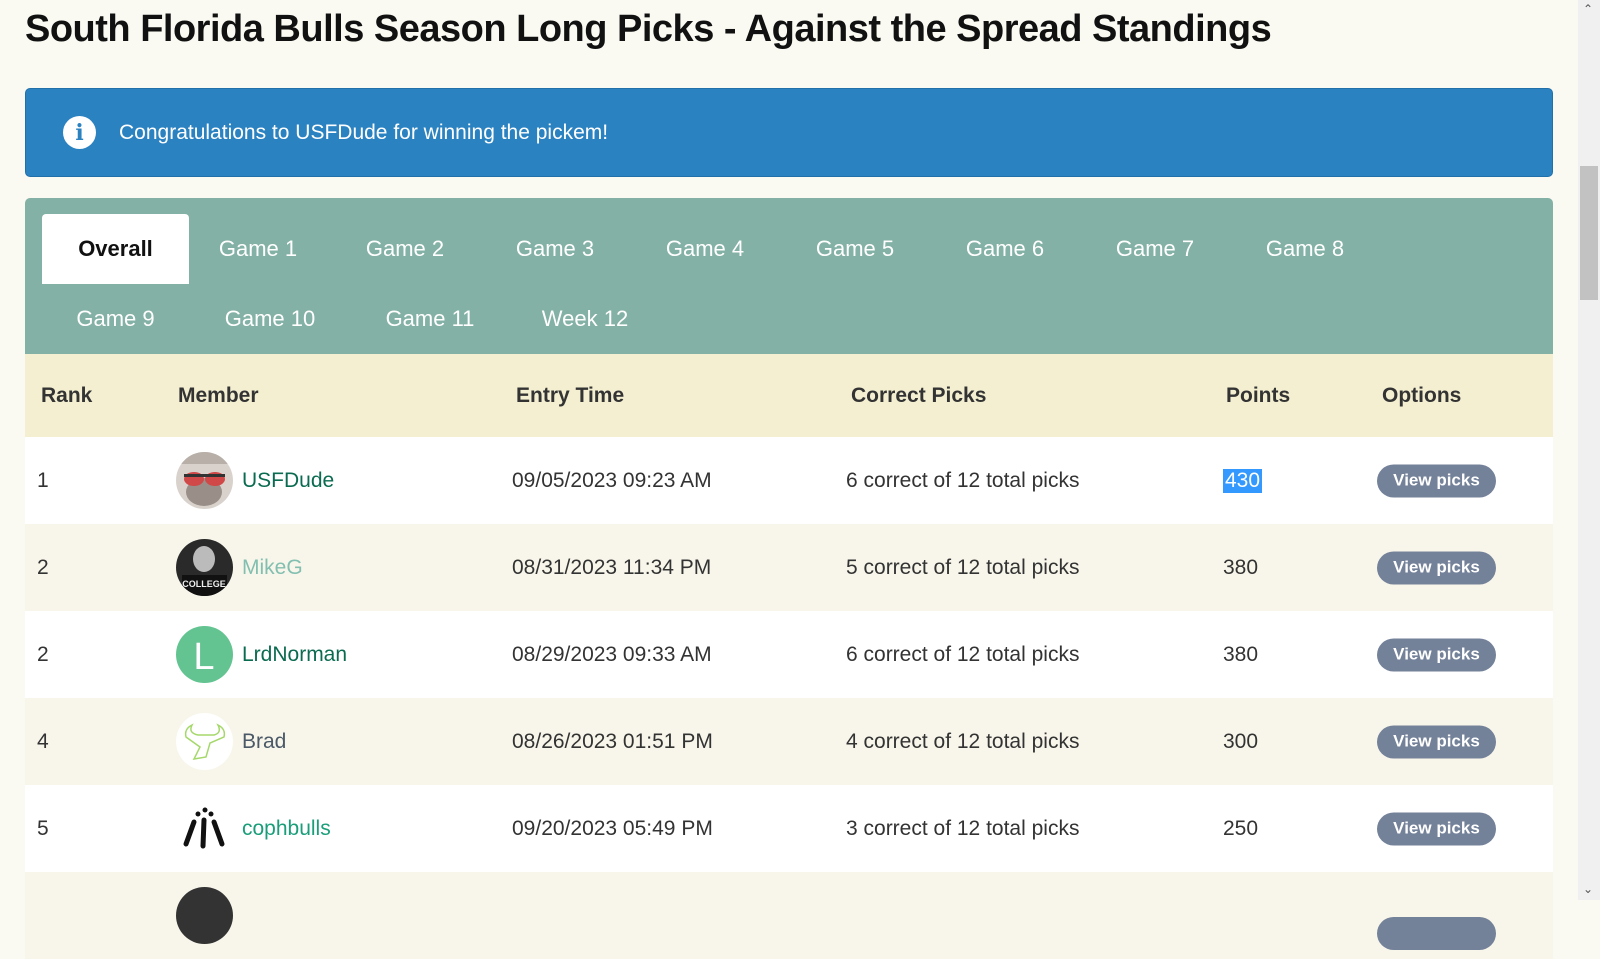 This screenshot has width=1600, height=959. Describe the element at coordinates (43, 480) in the screenshot. I see `rank-cell: 1` at that location.